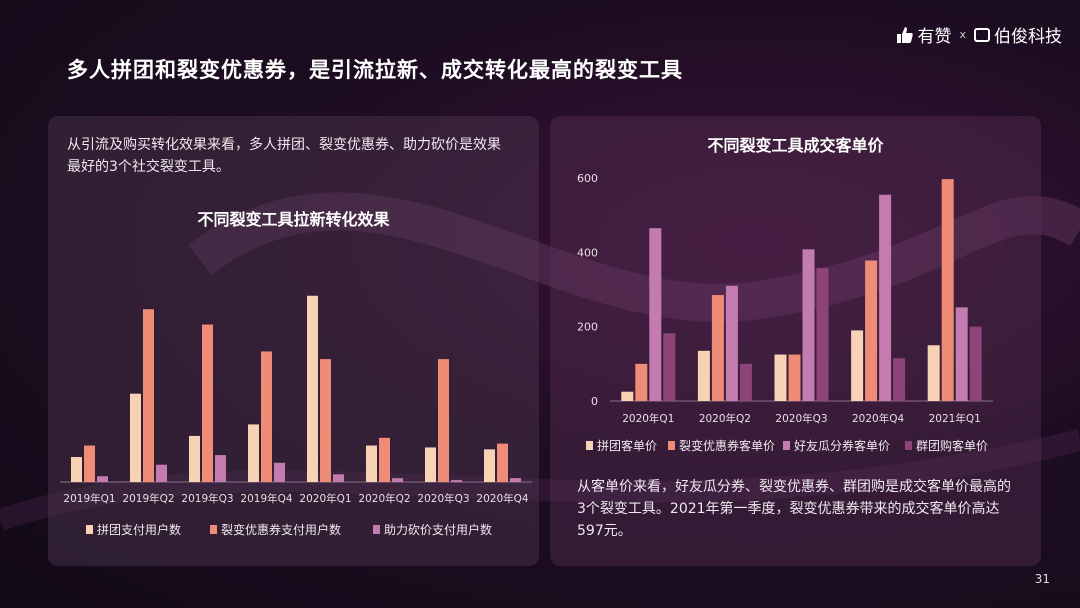  What do you see at coordinates (727, 445) in the screenshot?
I see `legend-label: 裂变优惠券客单价` at bounding box center [727, 445].